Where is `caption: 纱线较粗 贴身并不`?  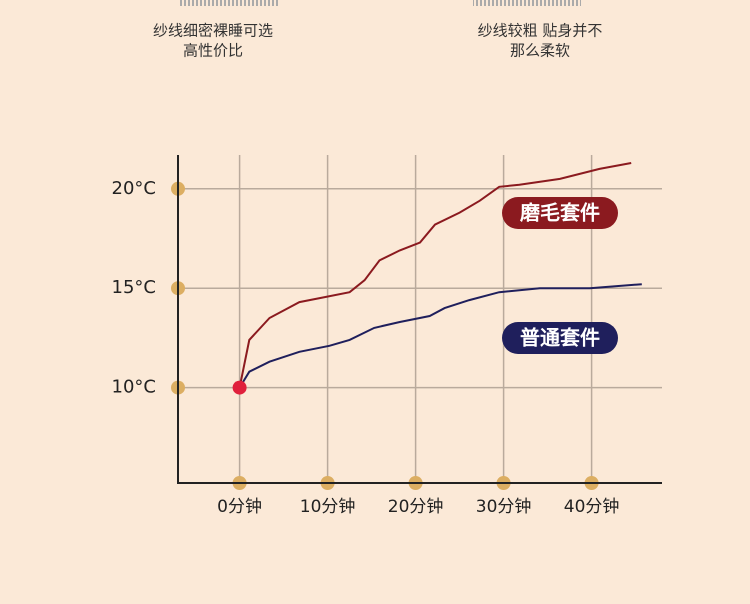
caption: 纱线较粗 贴身并不 is located at coordinates (540, 31).